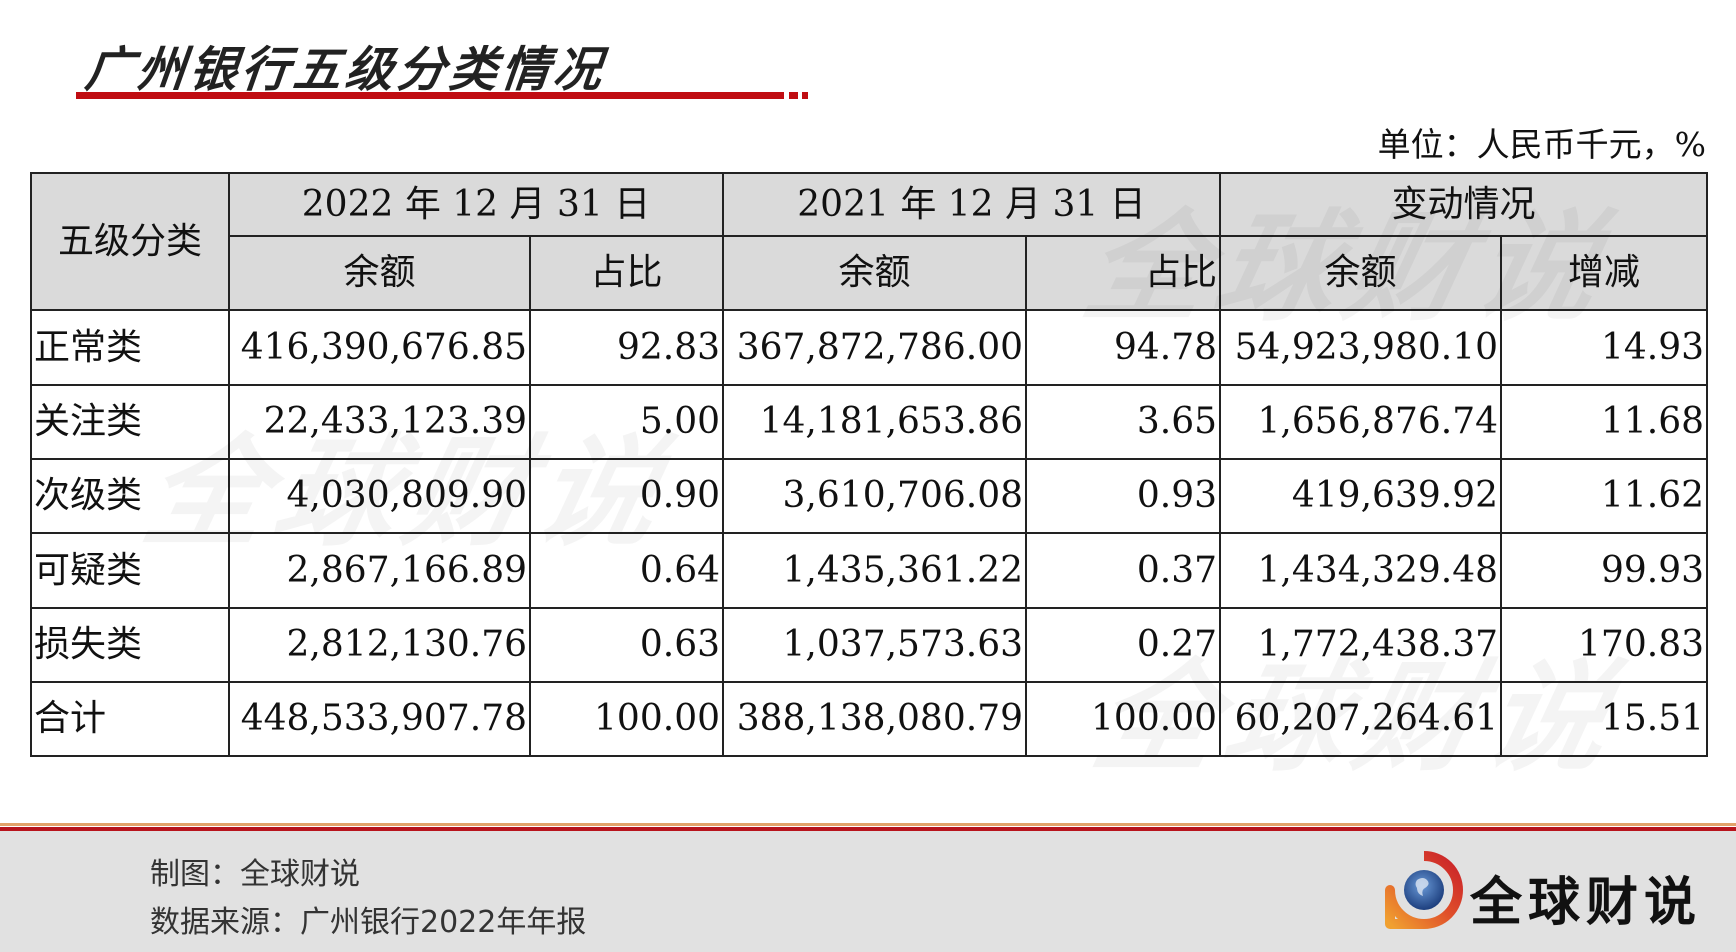  Describe the element at coordinates (345, 70) in the screenshot. I see `page-title: 广州银行五级分类情况` at that location.